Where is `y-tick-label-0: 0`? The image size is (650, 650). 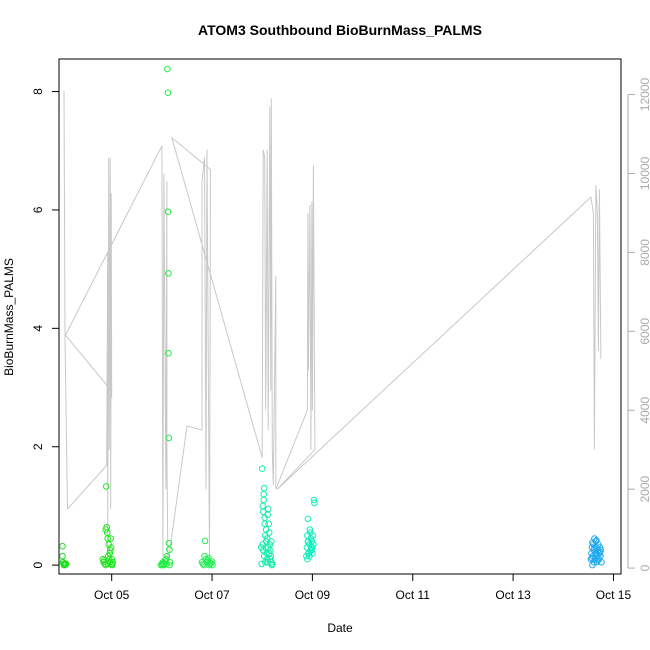
y-tick-label-0: 0 is located at coordinates (38, 564).